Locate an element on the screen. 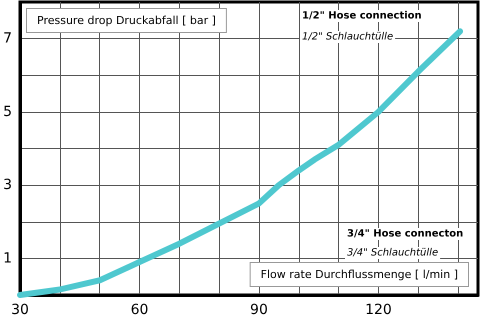 This screenshot has width=483, height=327. x-tick-label: 60 is located at coordinates (139, 310).